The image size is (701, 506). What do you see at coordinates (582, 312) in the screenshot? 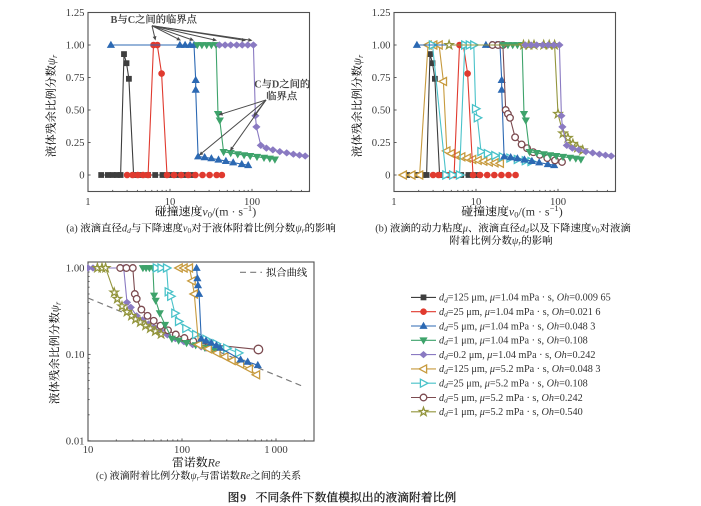
I see `svg-text: =0.021 6` at bounding box center [582, 312].